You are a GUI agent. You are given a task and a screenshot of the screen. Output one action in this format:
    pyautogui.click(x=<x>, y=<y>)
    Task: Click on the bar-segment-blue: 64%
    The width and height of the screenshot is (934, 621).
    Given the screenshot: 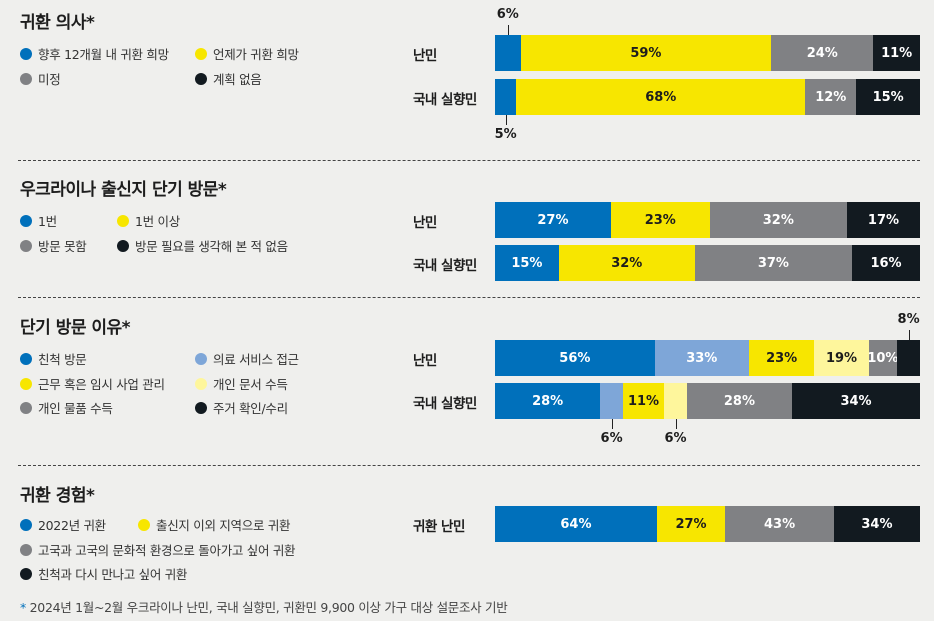 What is the action you would take?
    pyautogui.click(x=576, y=524)
    